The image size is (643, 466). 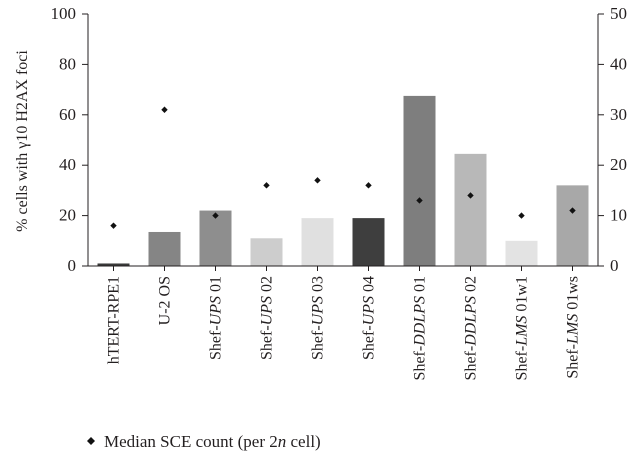 What do you see at coordinates (216, 318) in the screenshot?
I see `category-label: Shef-UPS 01` at bounding box center [216, 318].